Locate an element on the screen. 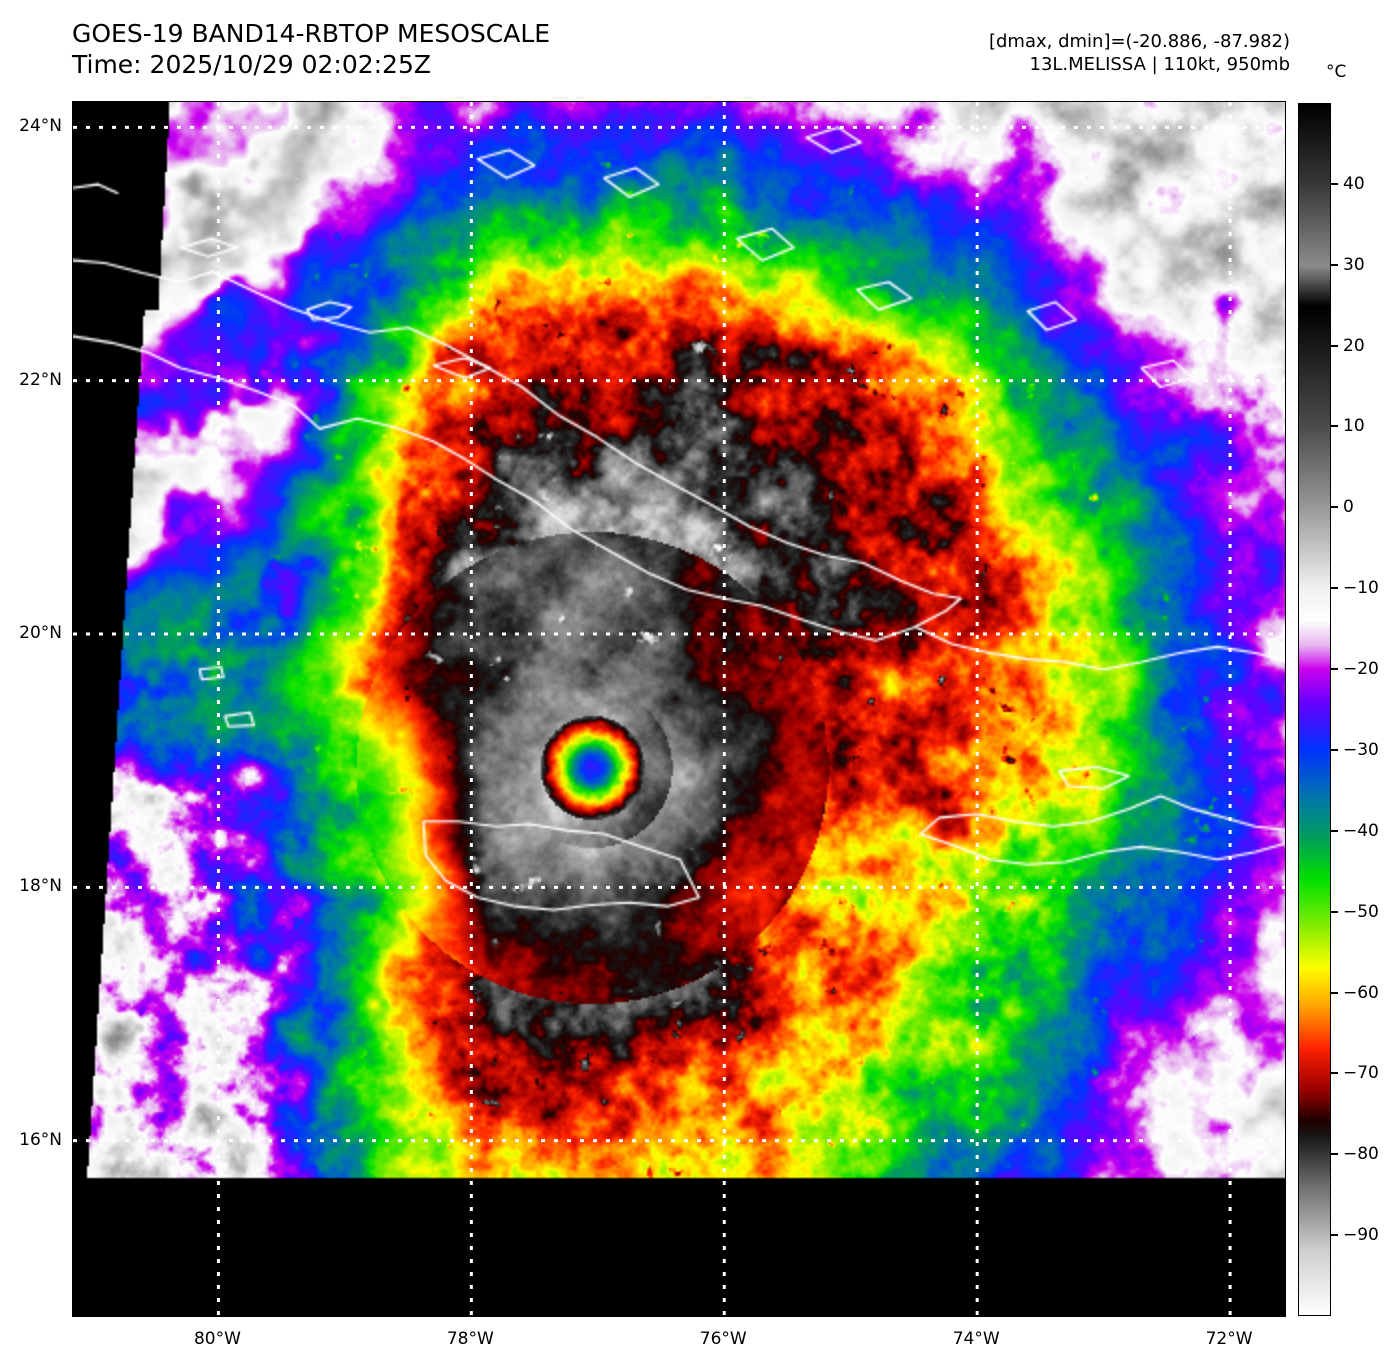 Image resolution: width=1390 pixels, height=1366 pixels. colorbar-tick-label: −40 is located at coordinates (1361, 830).